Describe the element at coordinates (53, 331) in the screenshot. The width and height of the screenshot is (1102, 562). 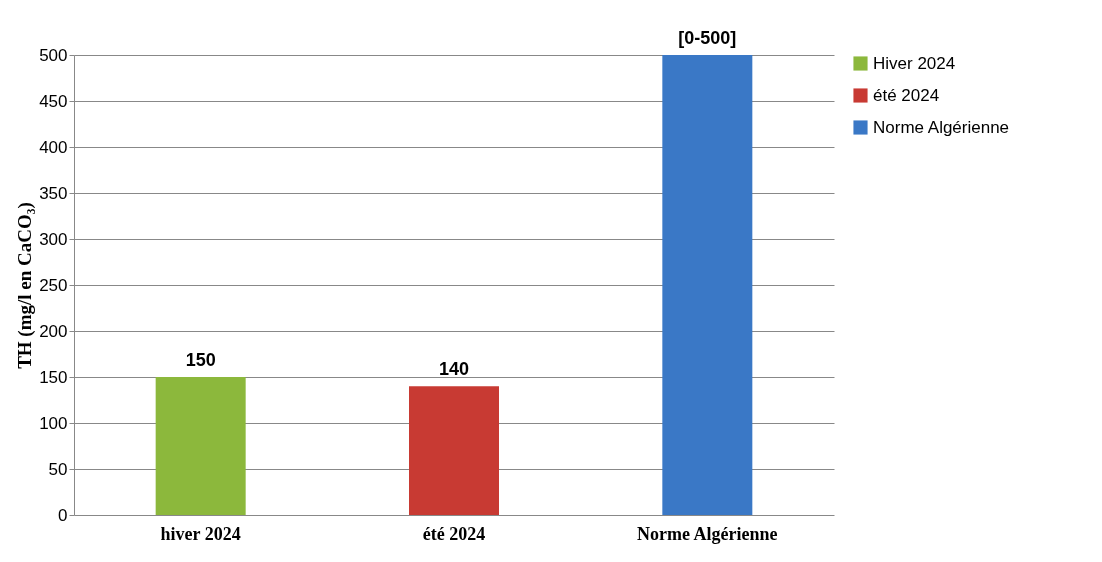
I see `y-tick-label: 200` at that location.